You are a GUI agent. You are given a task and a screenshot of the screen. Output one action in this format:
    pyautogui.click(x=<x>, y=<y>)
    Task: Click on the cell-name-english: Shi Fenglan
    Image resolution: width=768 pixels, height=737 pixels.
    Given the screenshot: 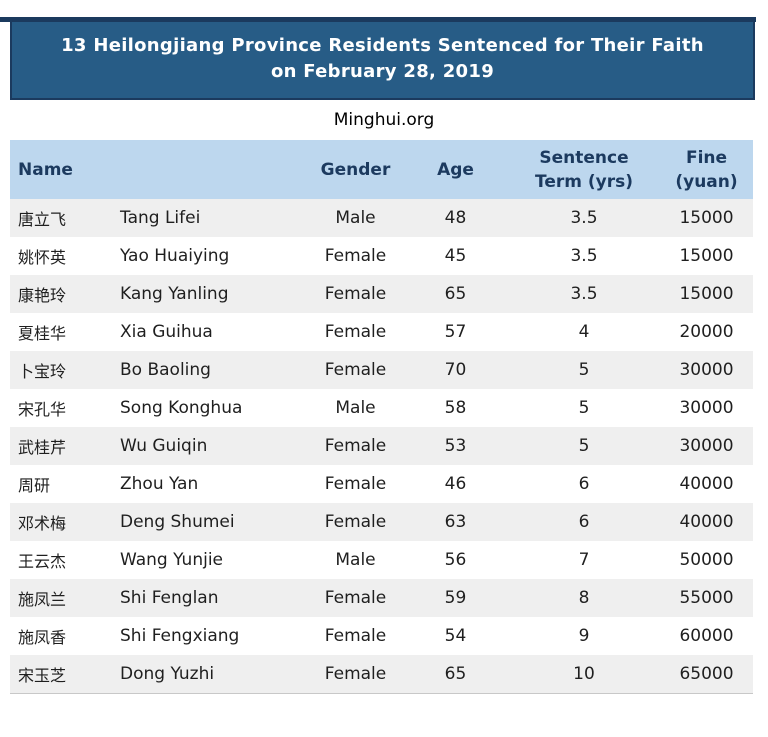 What is the action you would take?
    pyautogui.click(x=169, y=598)
    